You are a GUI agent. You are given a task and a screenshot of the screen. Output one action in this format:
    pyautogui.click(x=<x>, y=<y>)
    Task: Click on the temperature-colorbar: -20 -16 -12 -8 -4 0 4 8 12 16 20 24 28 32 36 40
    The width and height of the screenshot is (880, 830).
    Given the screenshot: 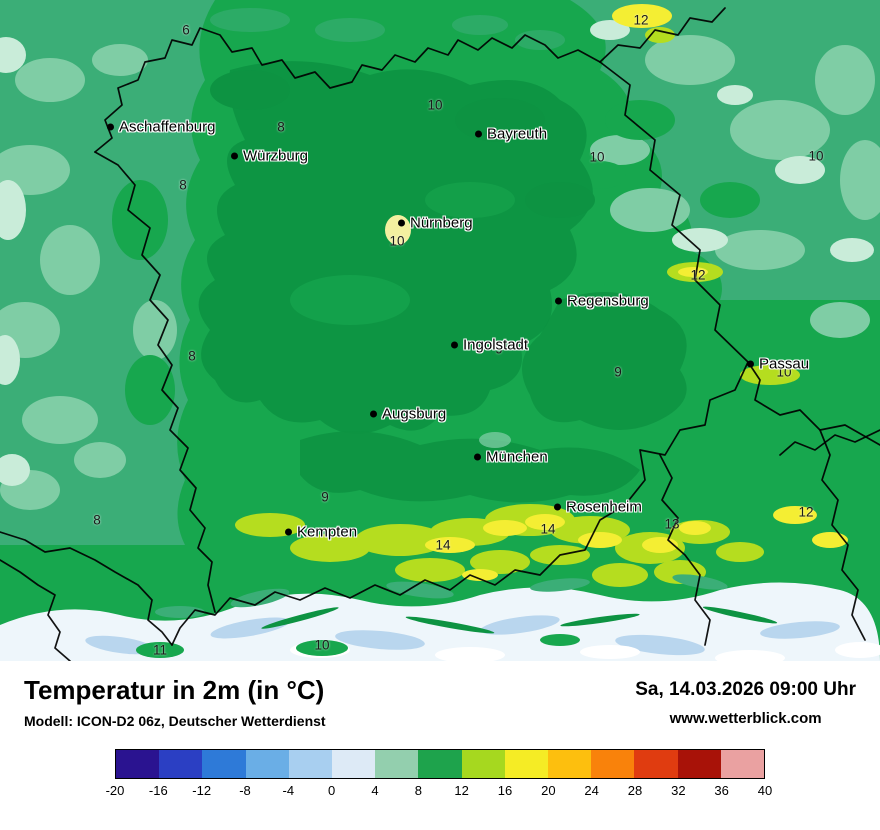 What is the action you would take?
    pyautogui.click(x=440, y=775)
    